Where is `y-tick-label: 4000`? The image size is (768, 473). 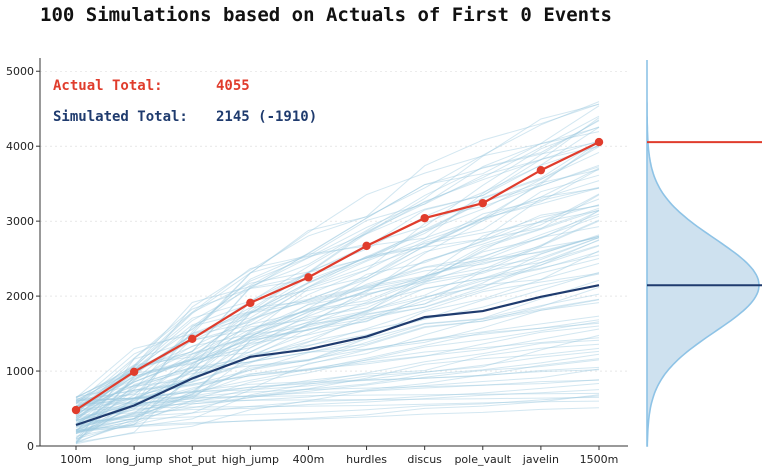 y-tick-label: 4000 is located at coordinates (20, 146).